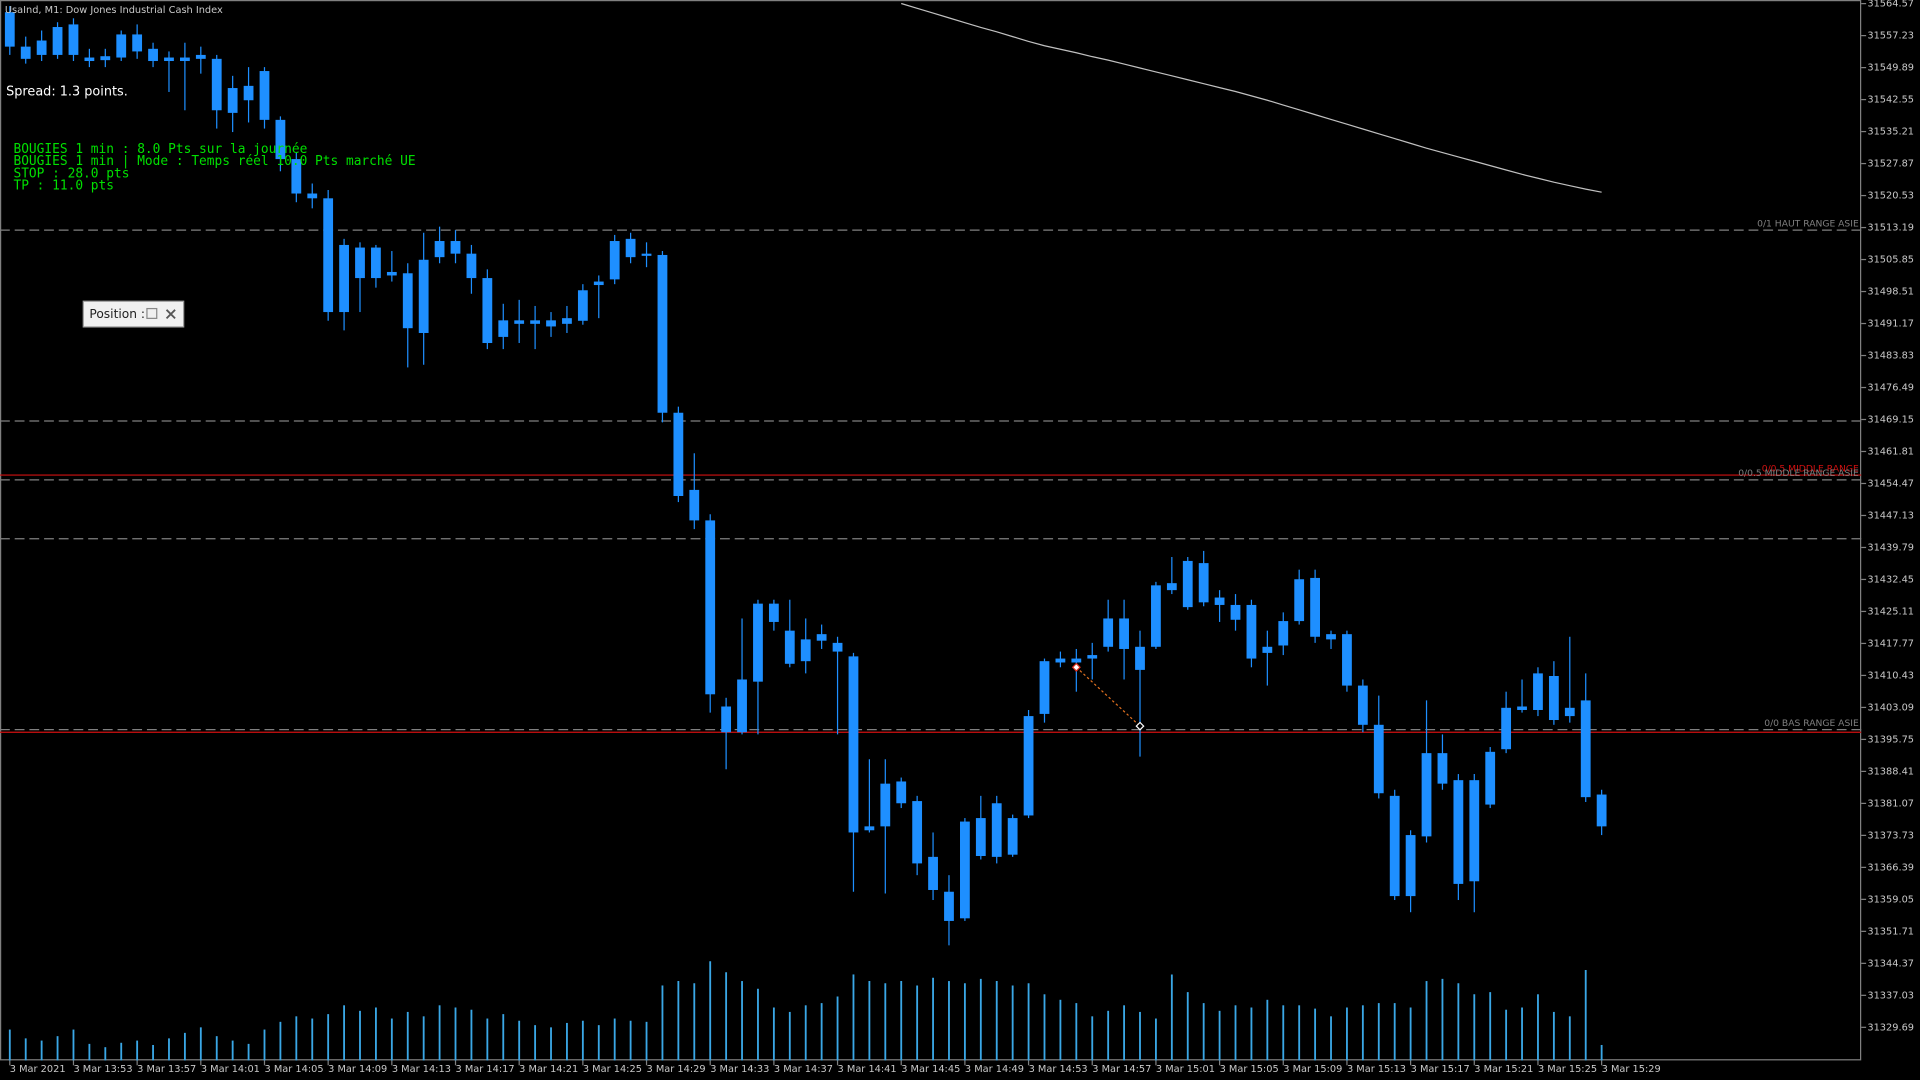 This screenshot has width=1920, height=1080. Describe the element at coordinates (1890, 196) in the screenshot. I see `y-tick-label: 31520.53` at that location.